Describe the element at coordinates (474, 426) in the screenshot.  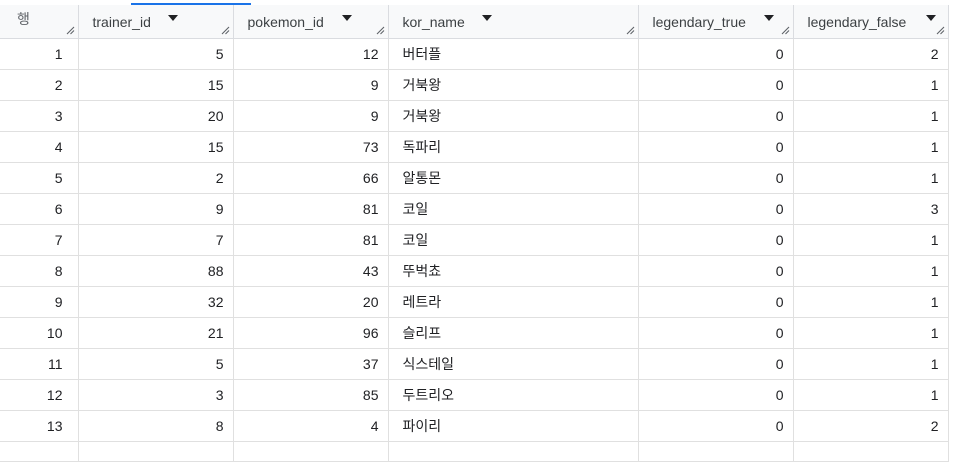
I see `table-row: 13 8 4 파이리 0 2` at that location.